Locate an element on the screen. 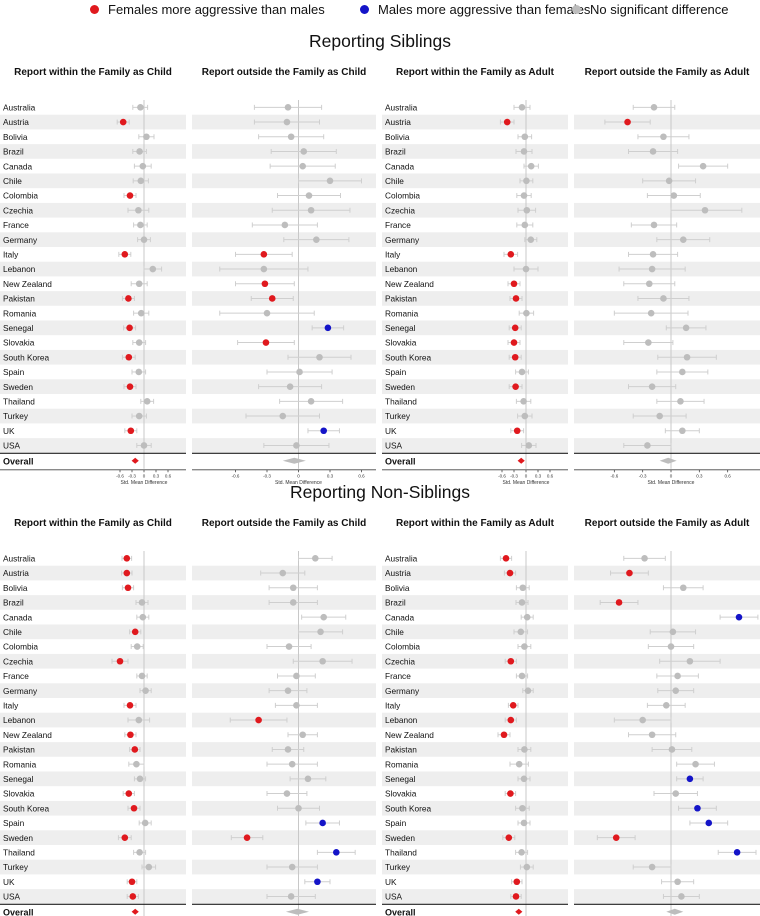 The width and height of the screenshot is (760, 916). legend-dot-blue is located at coordinates (364, 9).